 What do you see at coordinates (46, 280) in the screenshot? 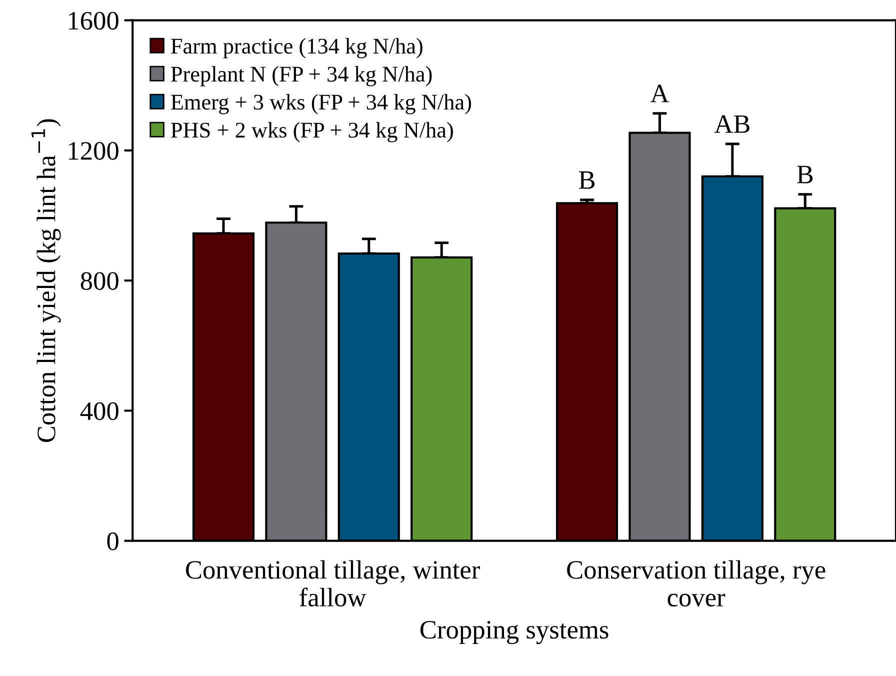
I see `y-axis-title: Cotton lint yield (kg lint ha$^{−1}$)` at bounding box center [46, 280].